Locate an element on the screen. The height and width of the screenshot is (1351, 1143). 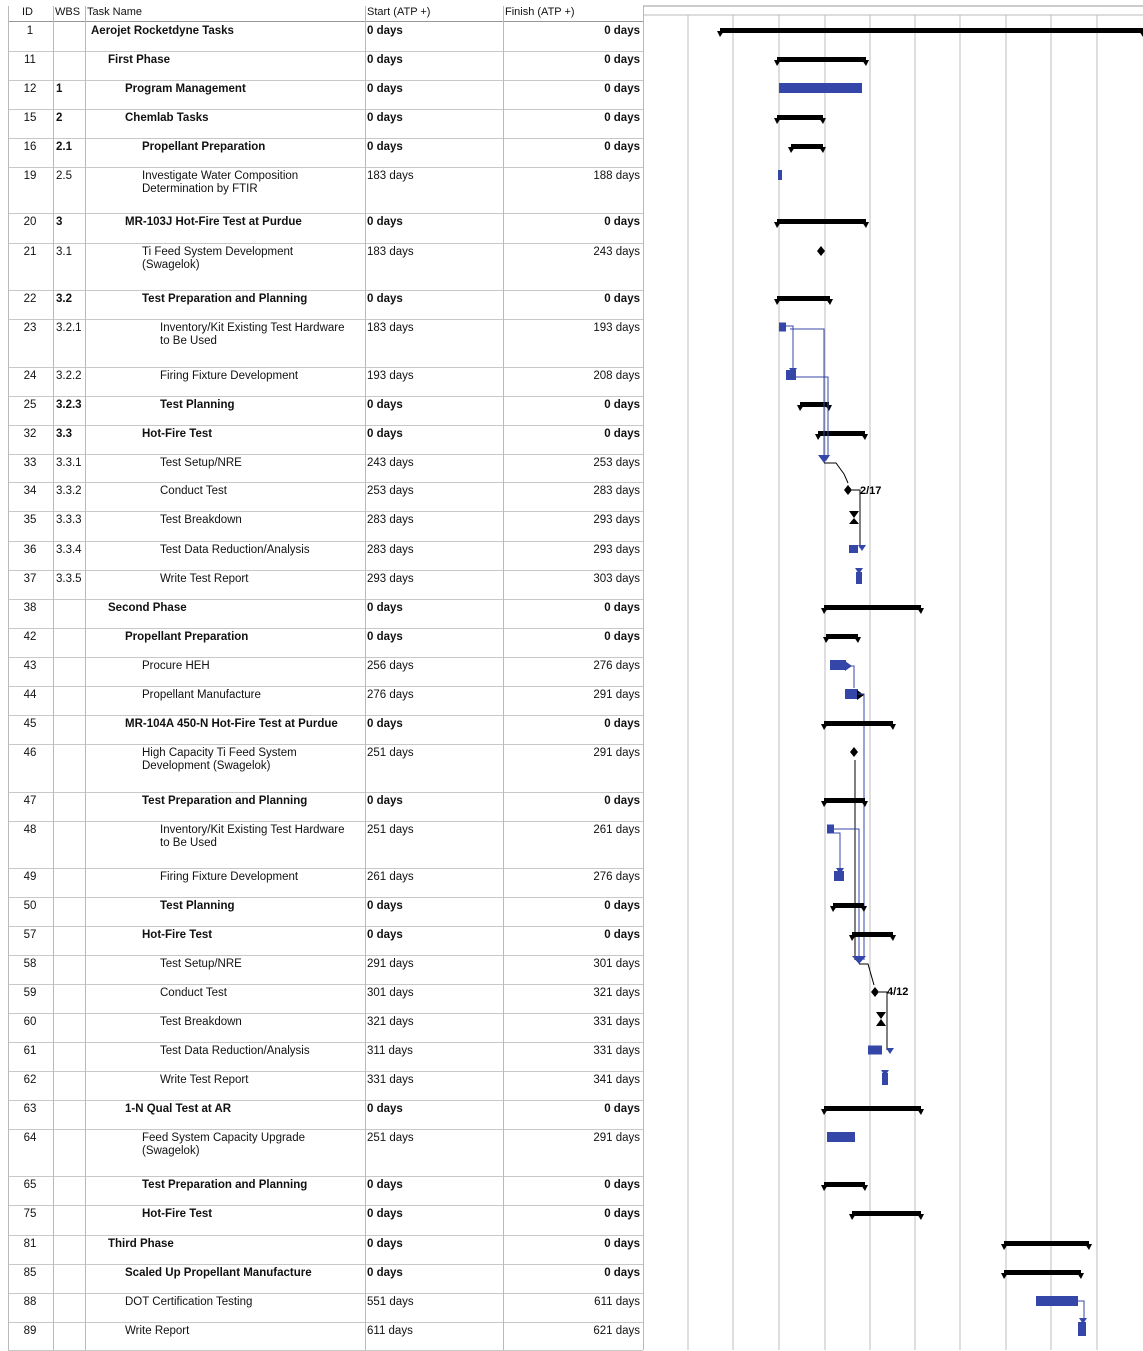
header-id: ID is located at coordinates (27, 12).